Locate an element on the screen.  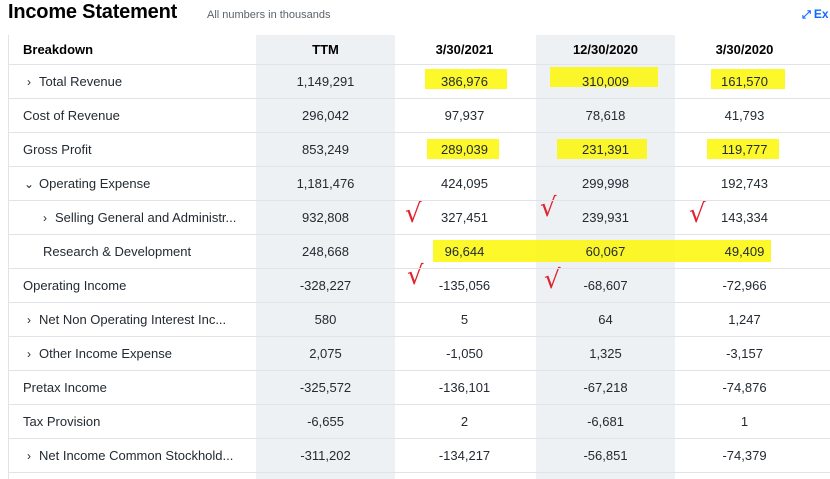
column-header-ttm: TTM is located at coordinates (325, 49).